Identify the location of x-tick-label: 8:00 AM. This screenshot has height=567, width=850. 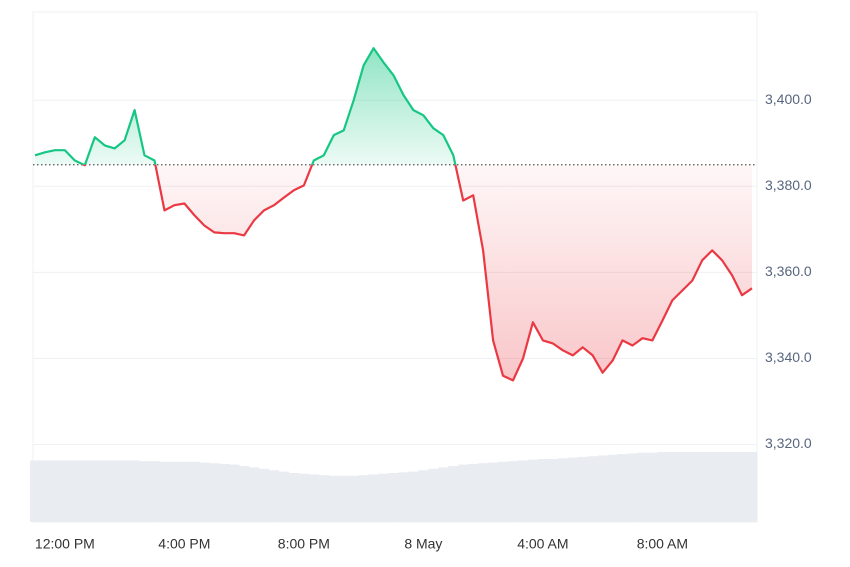
(662, 544).